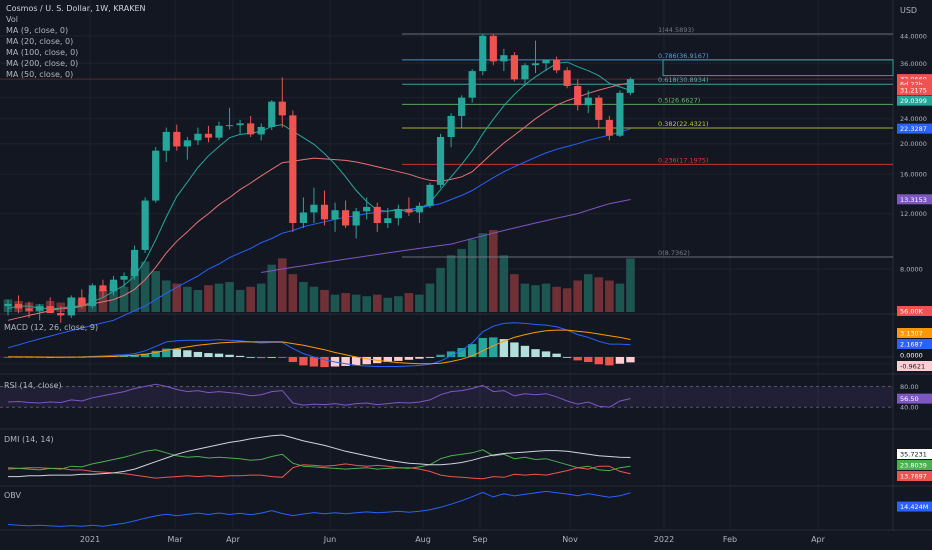 The height and width of the screenshot is (550, 932). What do you see at coordinates (319, 460) in the screenshot?
I see `dmi-plus-line` at bounding box center [319, 460].